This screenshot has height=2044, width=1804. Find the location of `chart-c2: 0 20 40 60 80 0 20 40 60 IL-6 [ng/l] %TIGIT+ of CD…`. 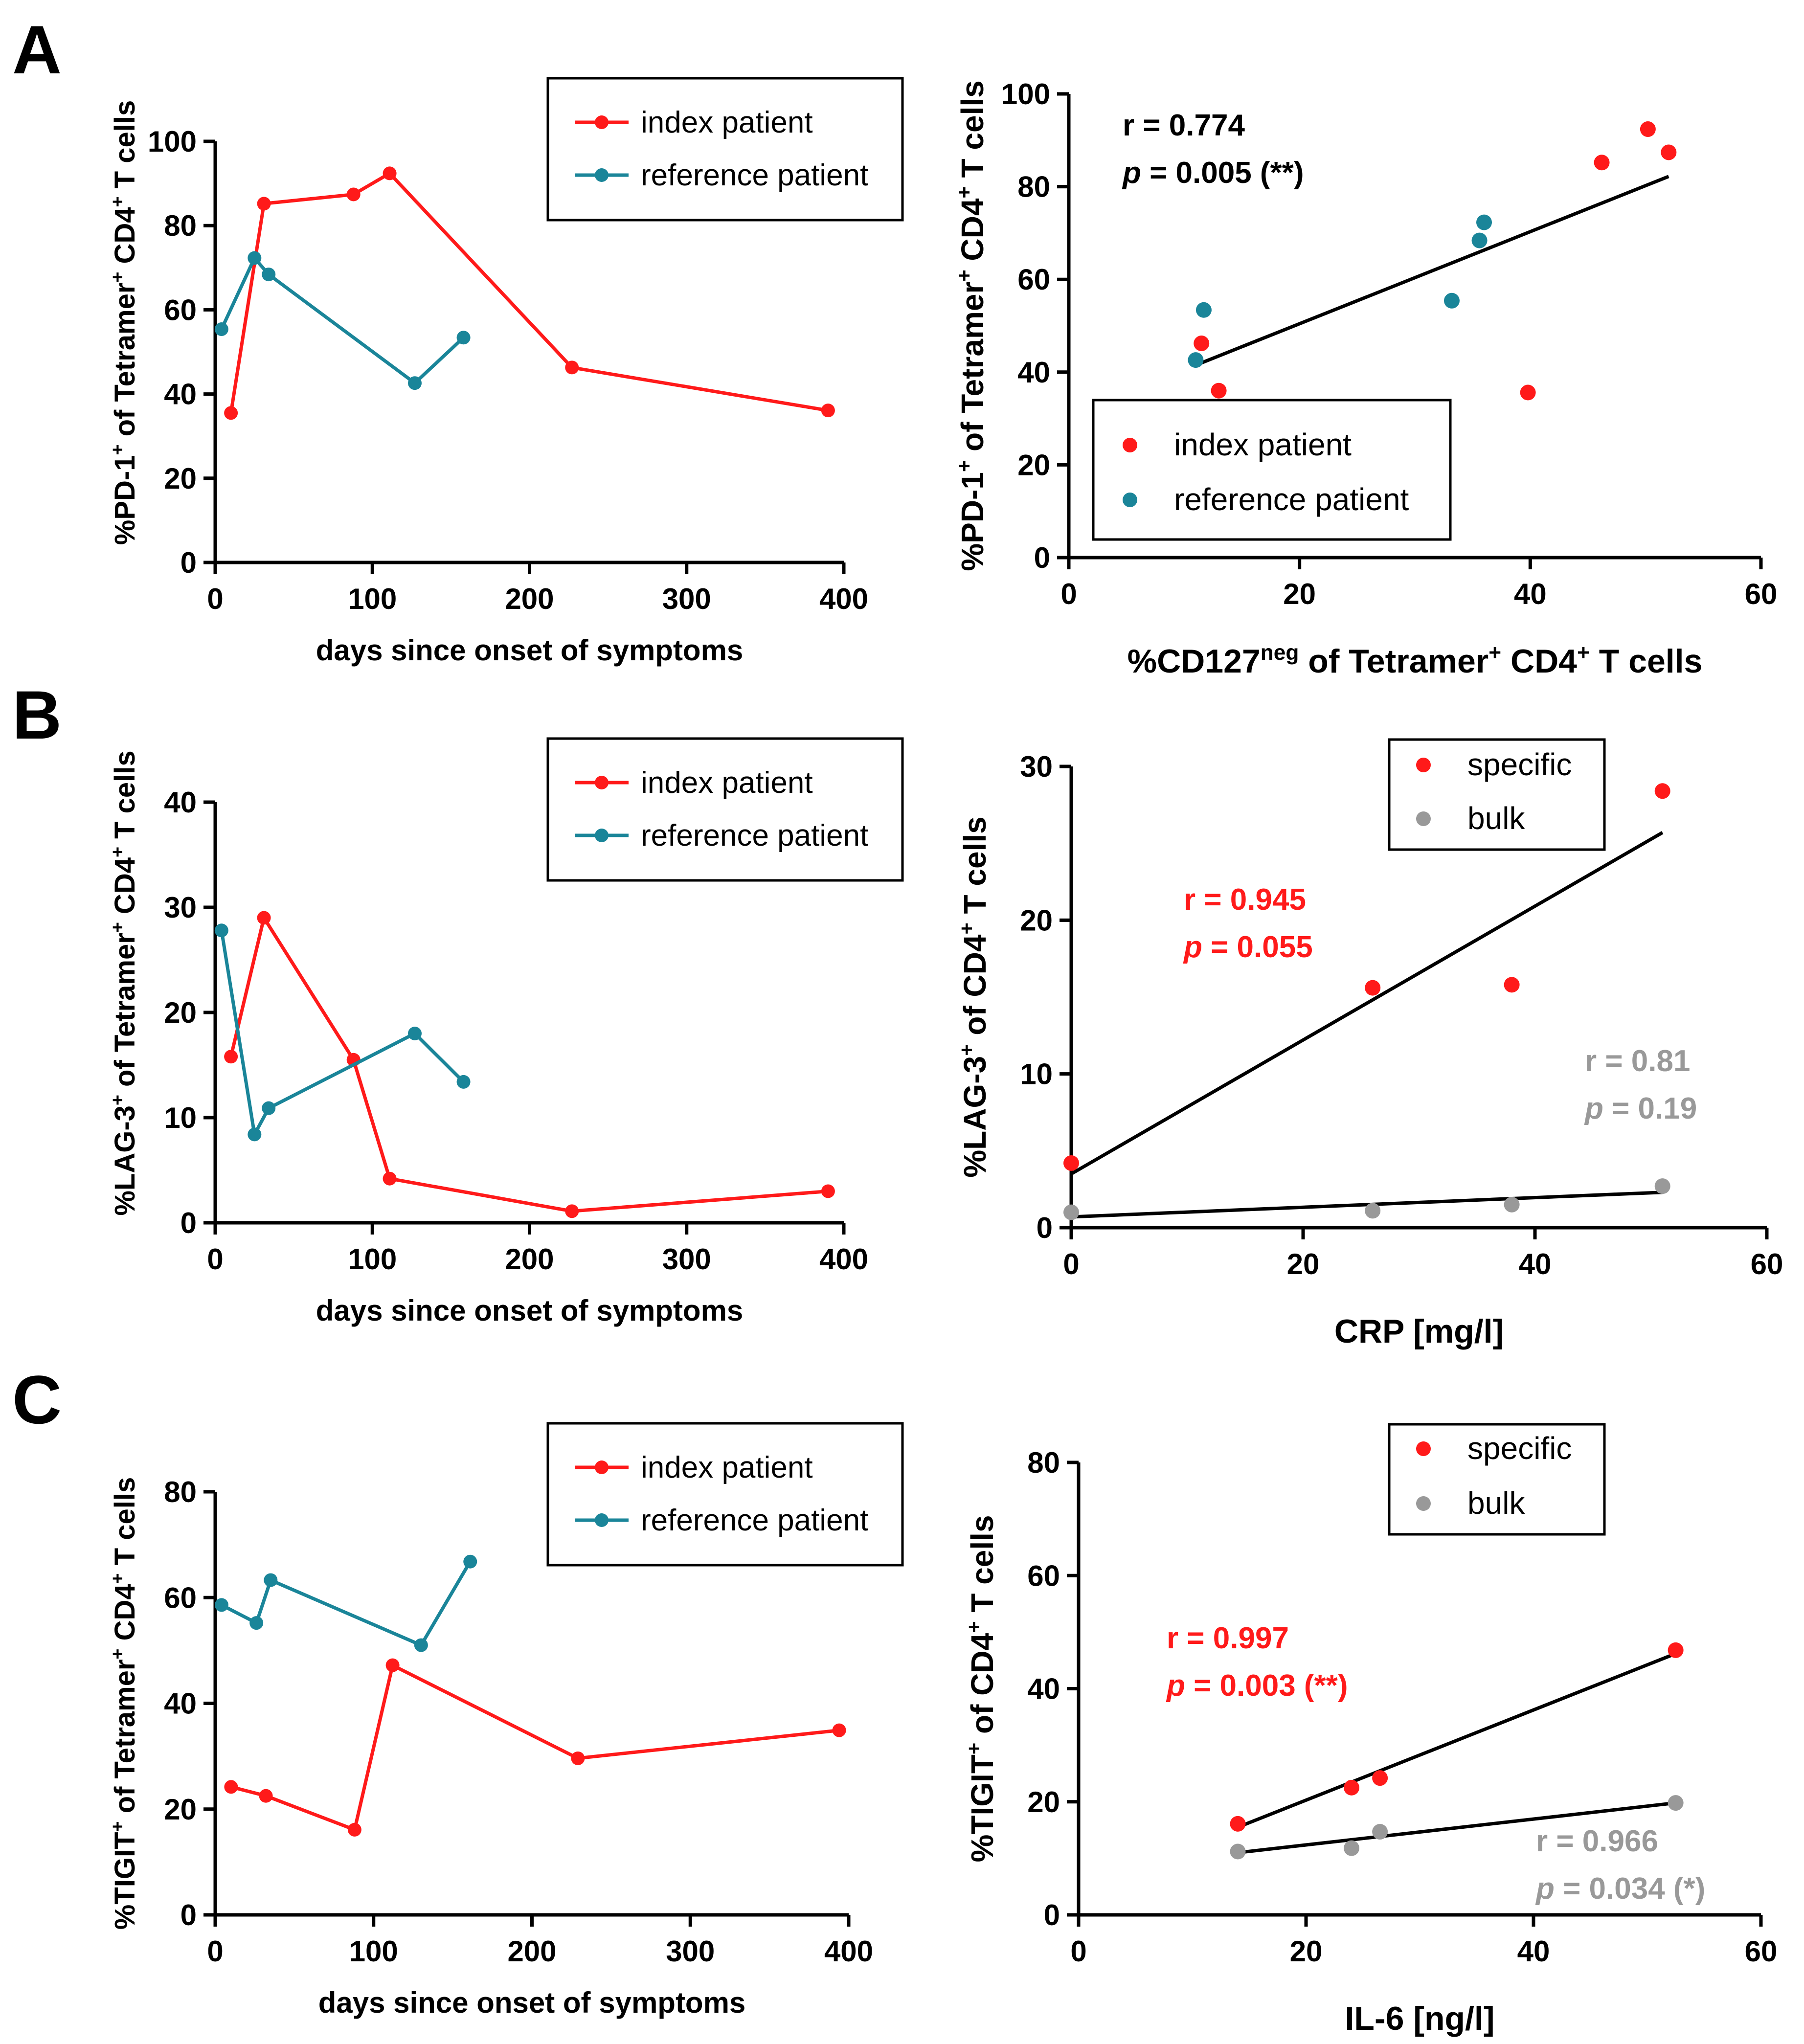

chart-c2: 0 20 40 60 80 0 20 40 60 IL-6 [ng/l] %TIGIT+ of CD… is located at coordinates (1370, 1730).